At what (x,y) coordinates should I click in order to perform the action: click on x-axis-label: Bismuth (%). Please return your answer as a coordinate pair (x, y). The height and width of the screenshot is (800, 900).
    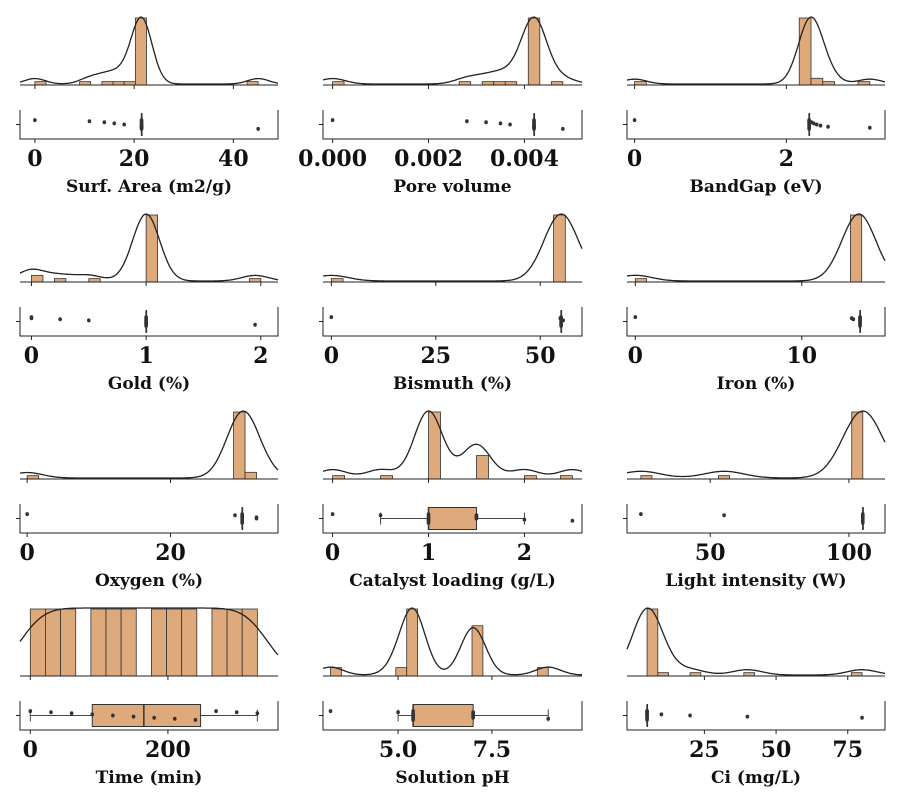
    Looking at the image, I should click on (452, 384).